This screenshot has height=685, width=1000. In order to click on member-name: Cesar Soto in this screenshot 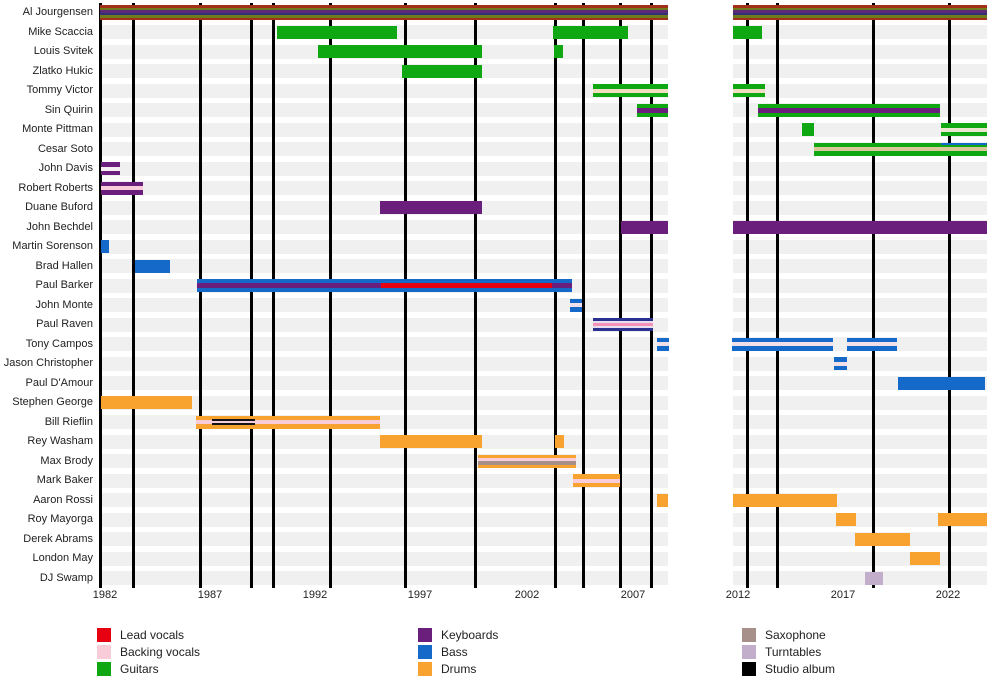, I will do `click(65, 148)`.